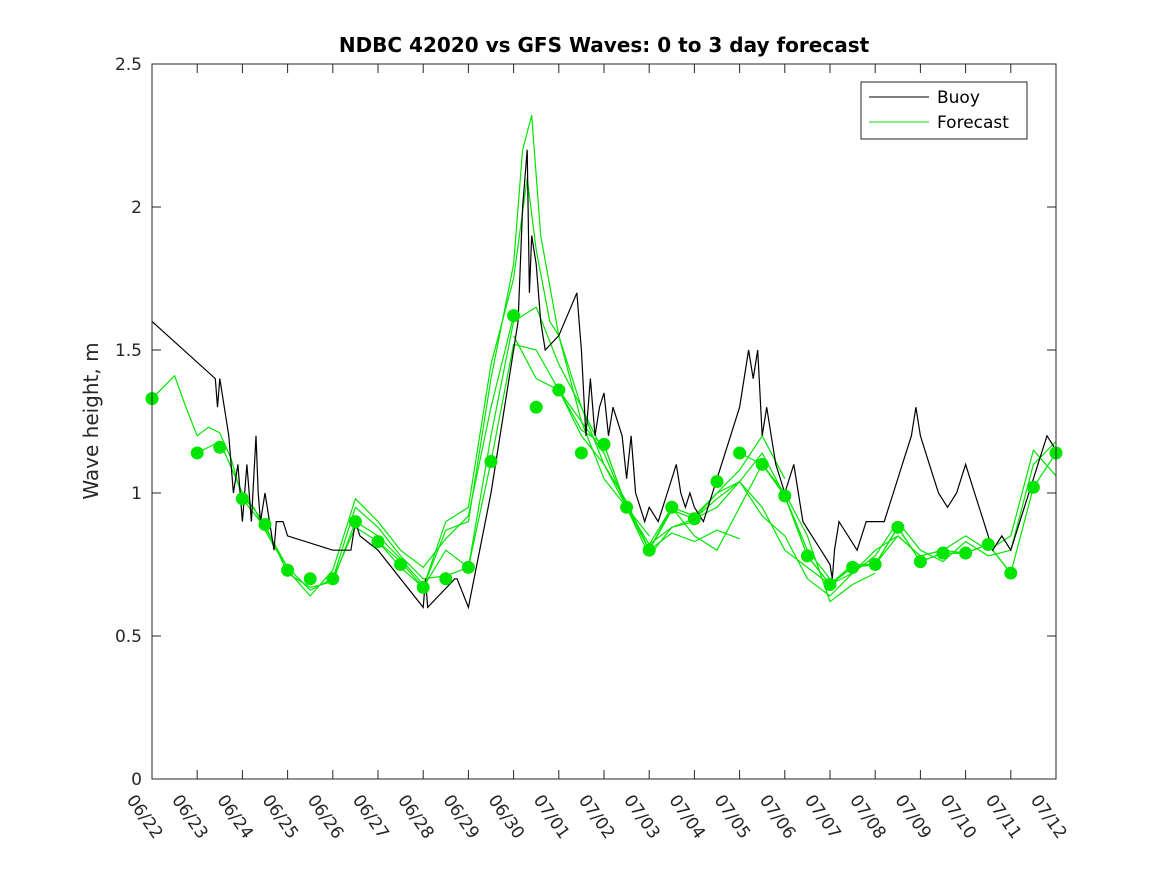  What do you see at coordinates (415, 817) in the screenshot?
I see `x-tick-label: 06/28` at bounding box center [415, 817].